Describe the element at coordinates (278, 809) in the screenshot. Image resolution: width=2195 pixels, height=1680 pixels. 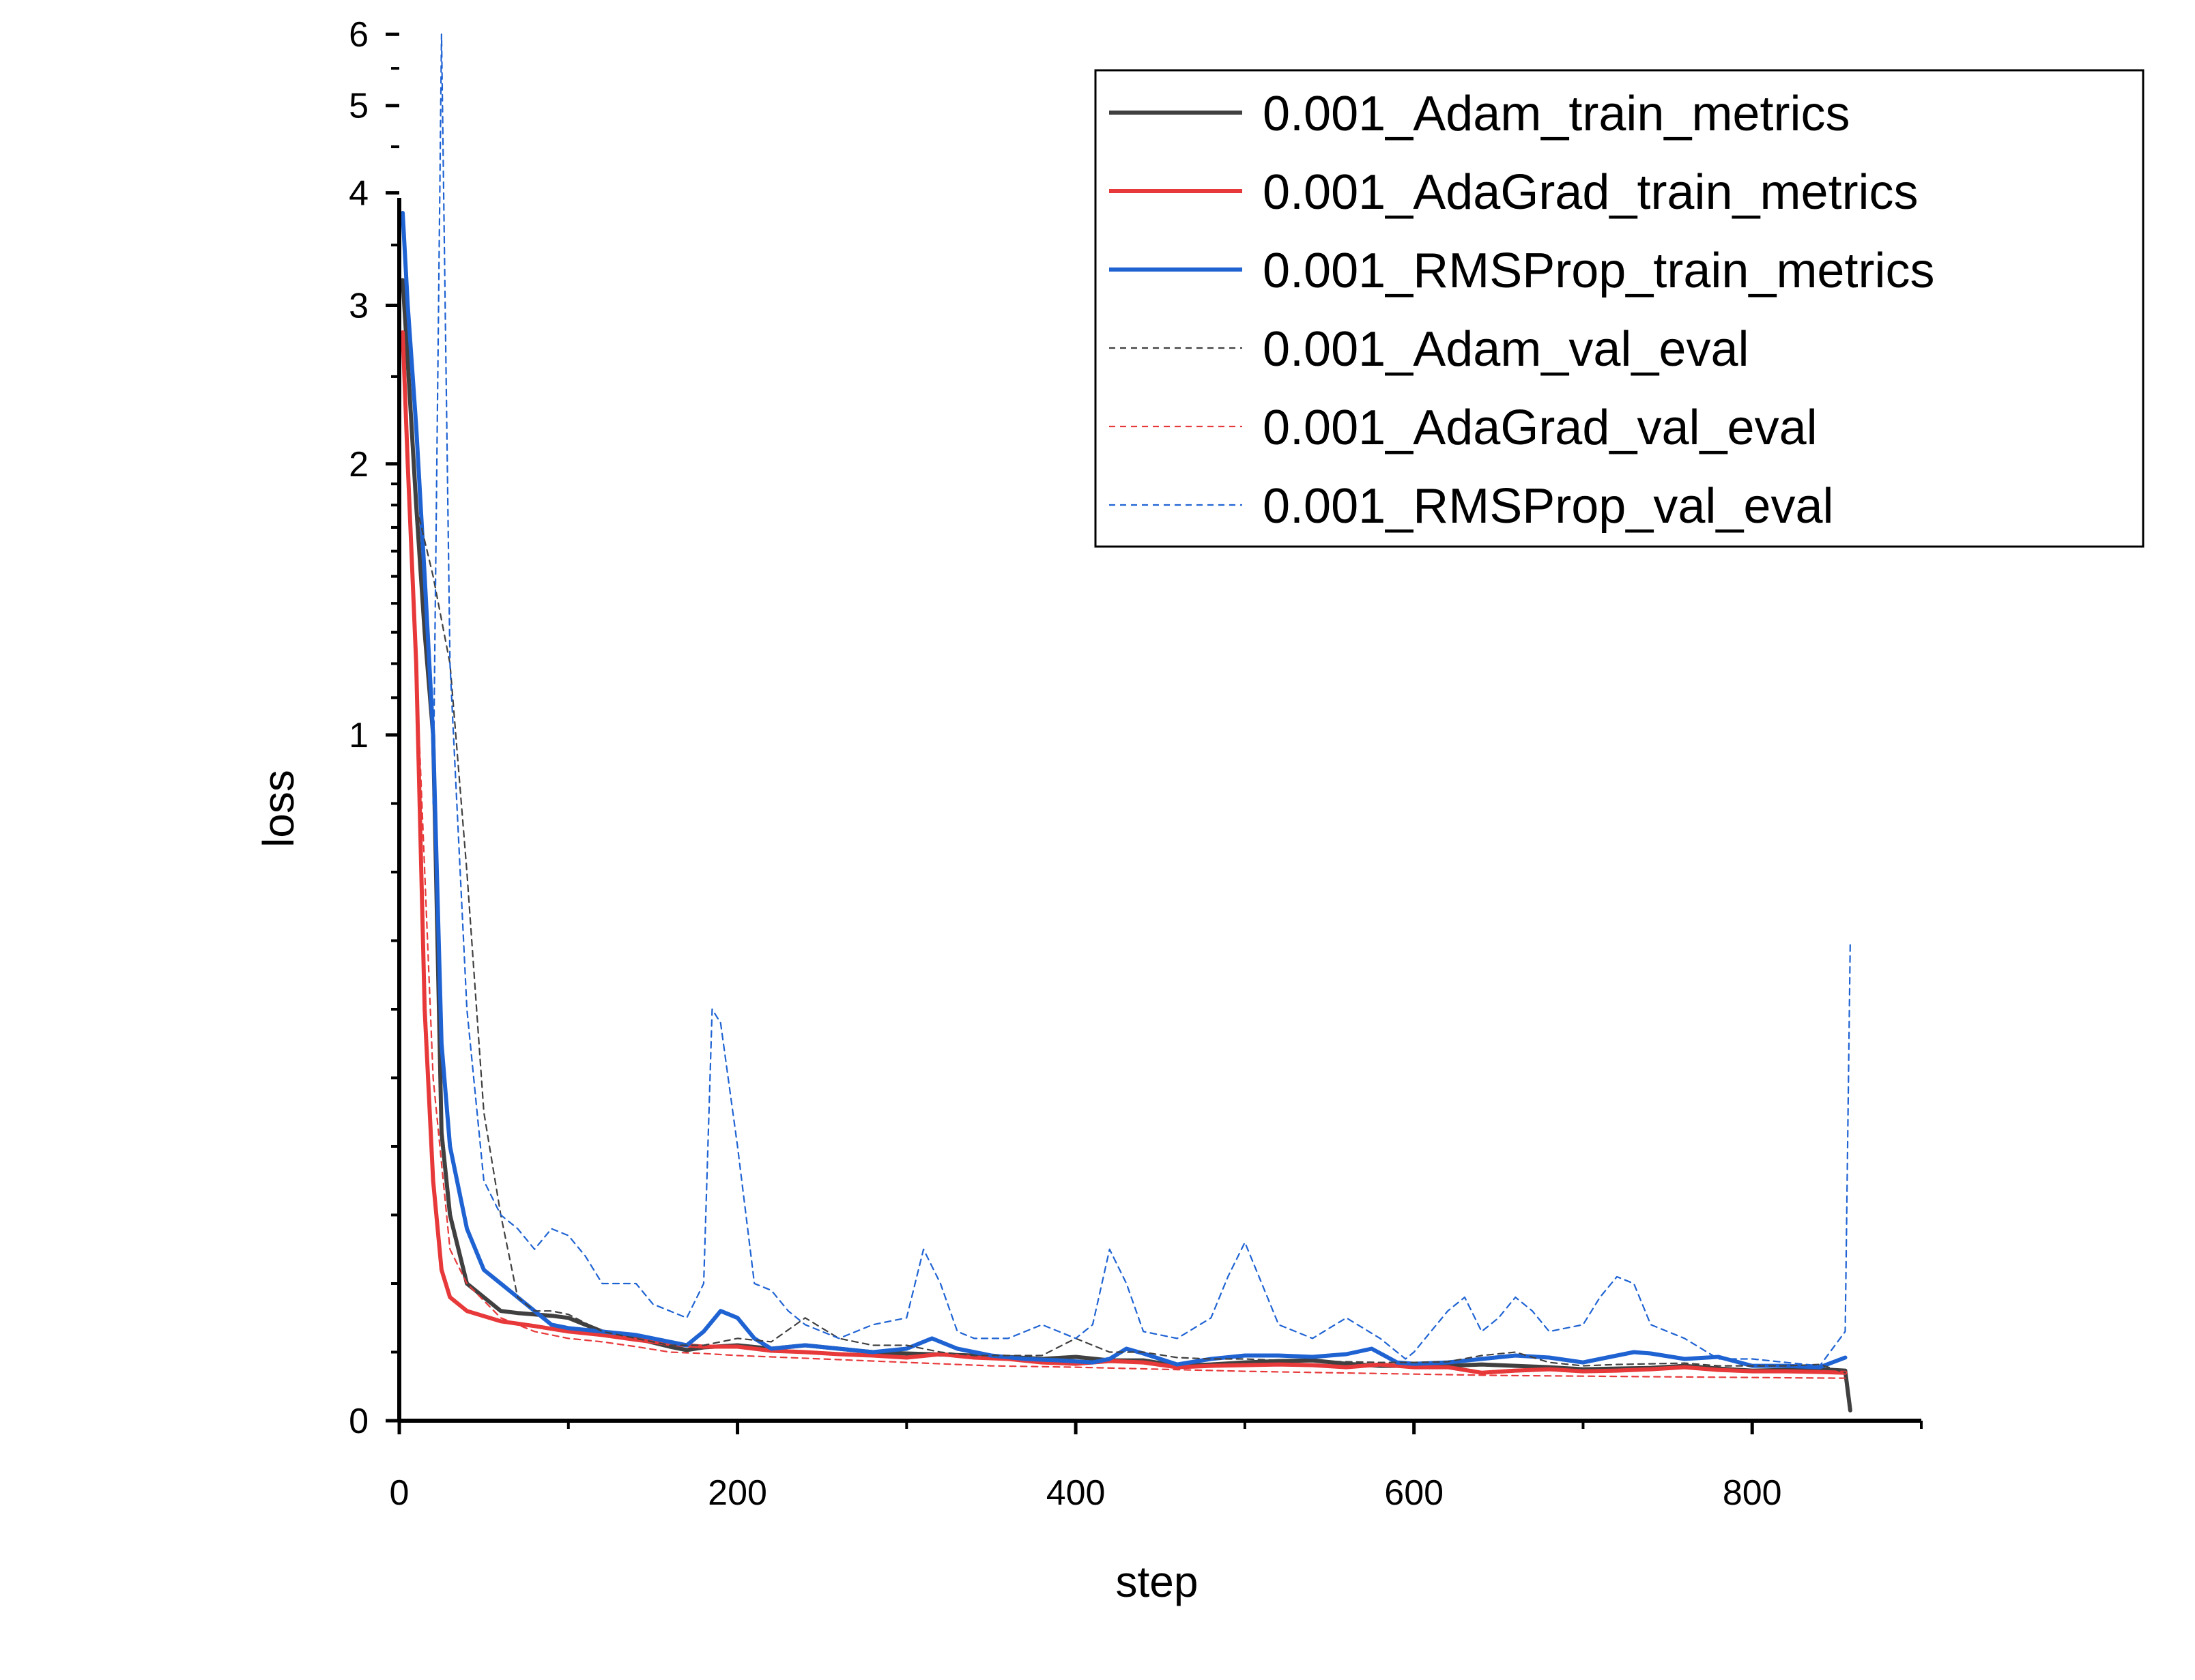
I see `y-axis-title: loss` at that location.